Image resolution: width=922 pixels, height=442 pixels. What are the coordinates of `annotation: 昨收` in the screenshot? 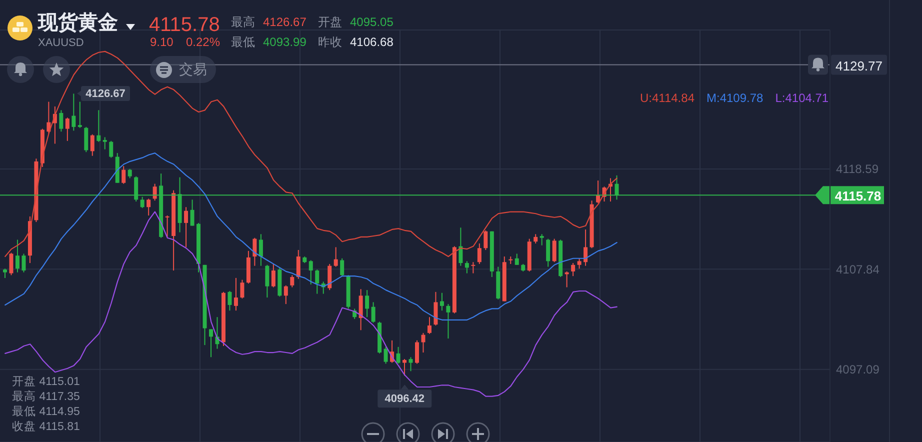 It's located at (330, 42).